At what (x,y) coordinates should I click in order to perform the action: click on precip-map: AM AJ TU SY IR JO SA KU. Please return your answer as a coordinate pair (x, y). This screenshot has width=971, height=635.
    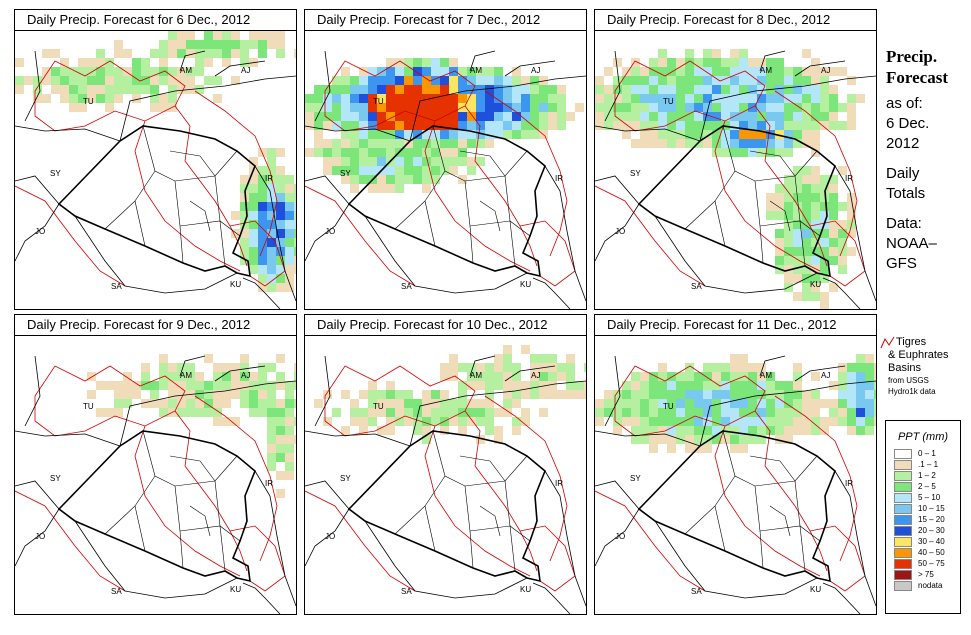
    Looking at the image, I should click on (155, 170).